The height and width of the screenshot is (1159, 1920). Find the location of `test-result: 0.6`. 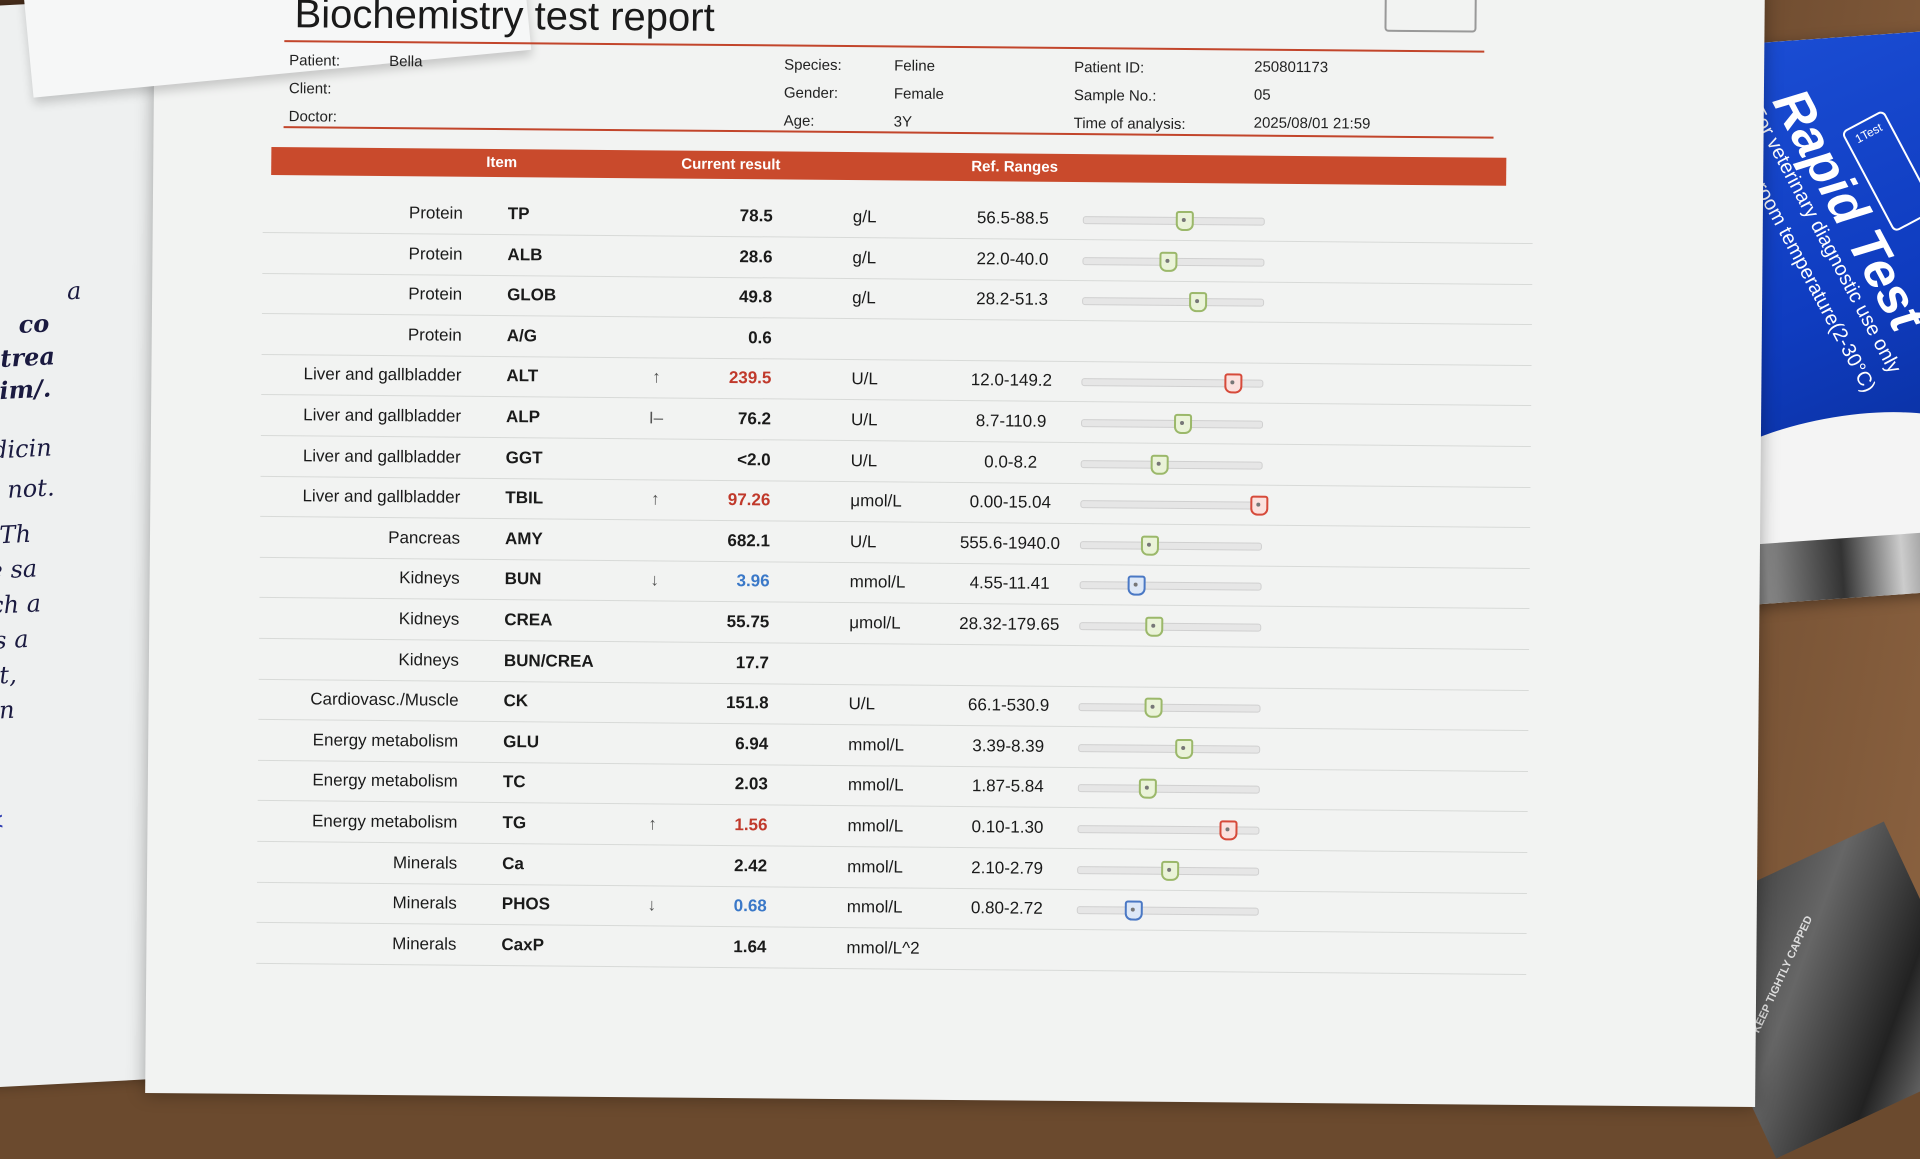

test-result: 0.6 is located at coordinates (732, 337).